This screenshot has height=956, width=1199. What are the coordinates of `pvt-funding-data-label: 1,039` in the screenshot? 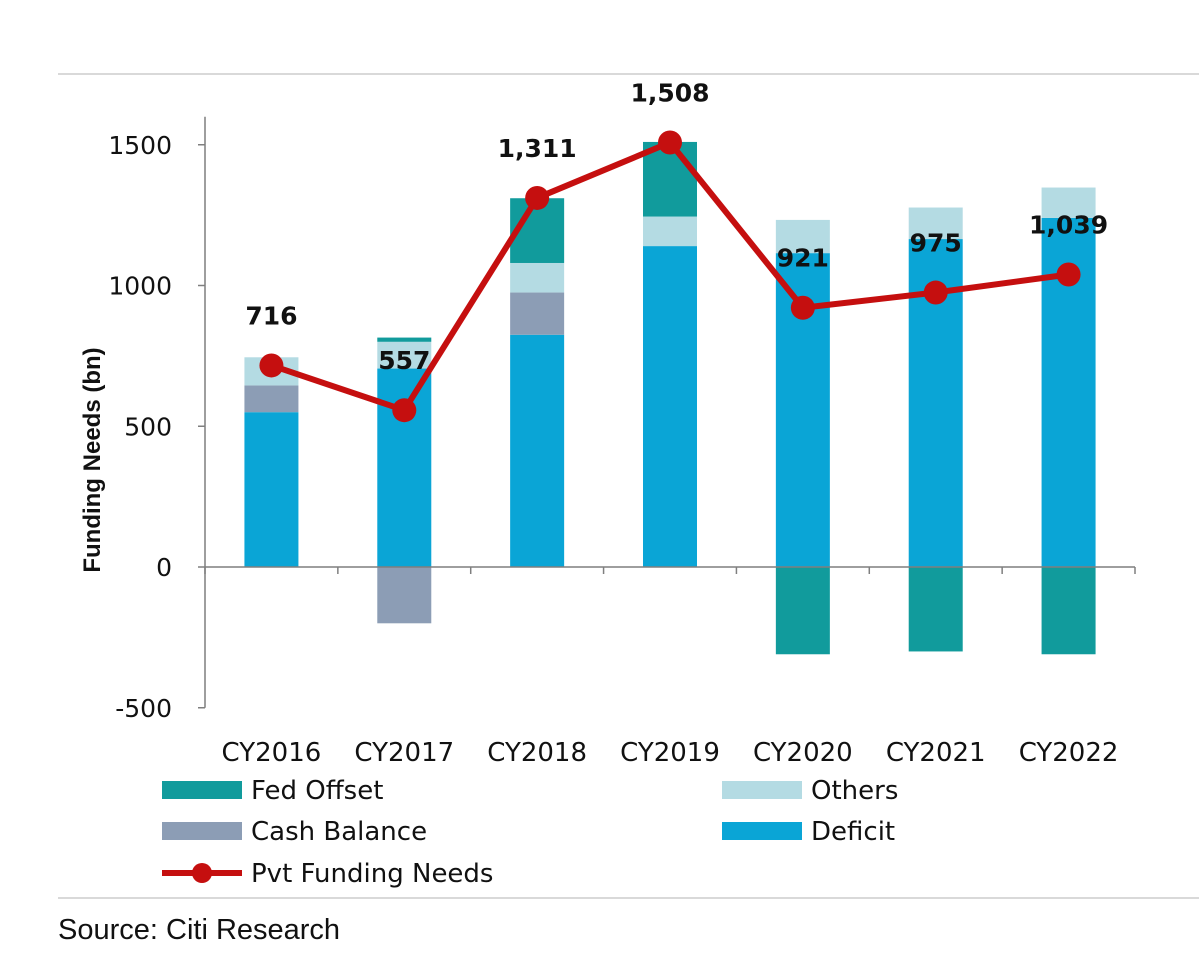 It's located at (1068, 225).